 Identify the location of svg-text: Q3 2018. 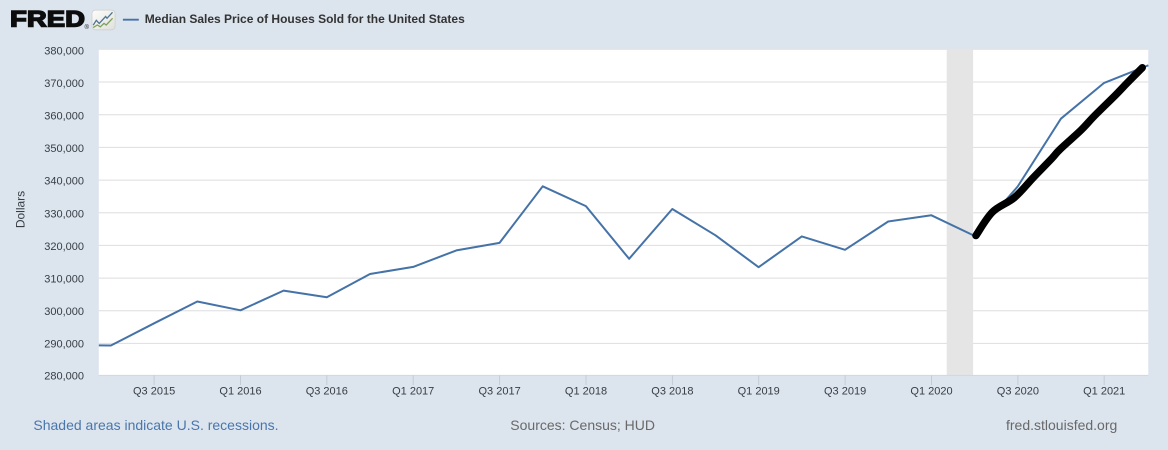
(672, 391).